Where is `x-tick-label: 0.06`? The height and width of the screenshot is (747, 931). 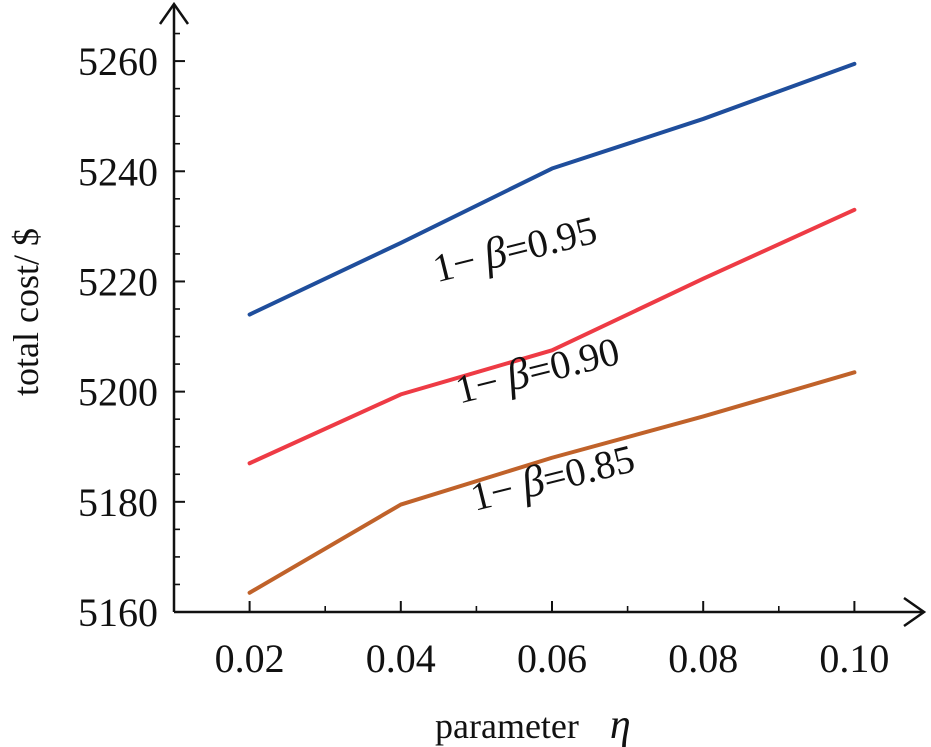 x-tick-label: 0.06 is located at coordinates (552, 658).